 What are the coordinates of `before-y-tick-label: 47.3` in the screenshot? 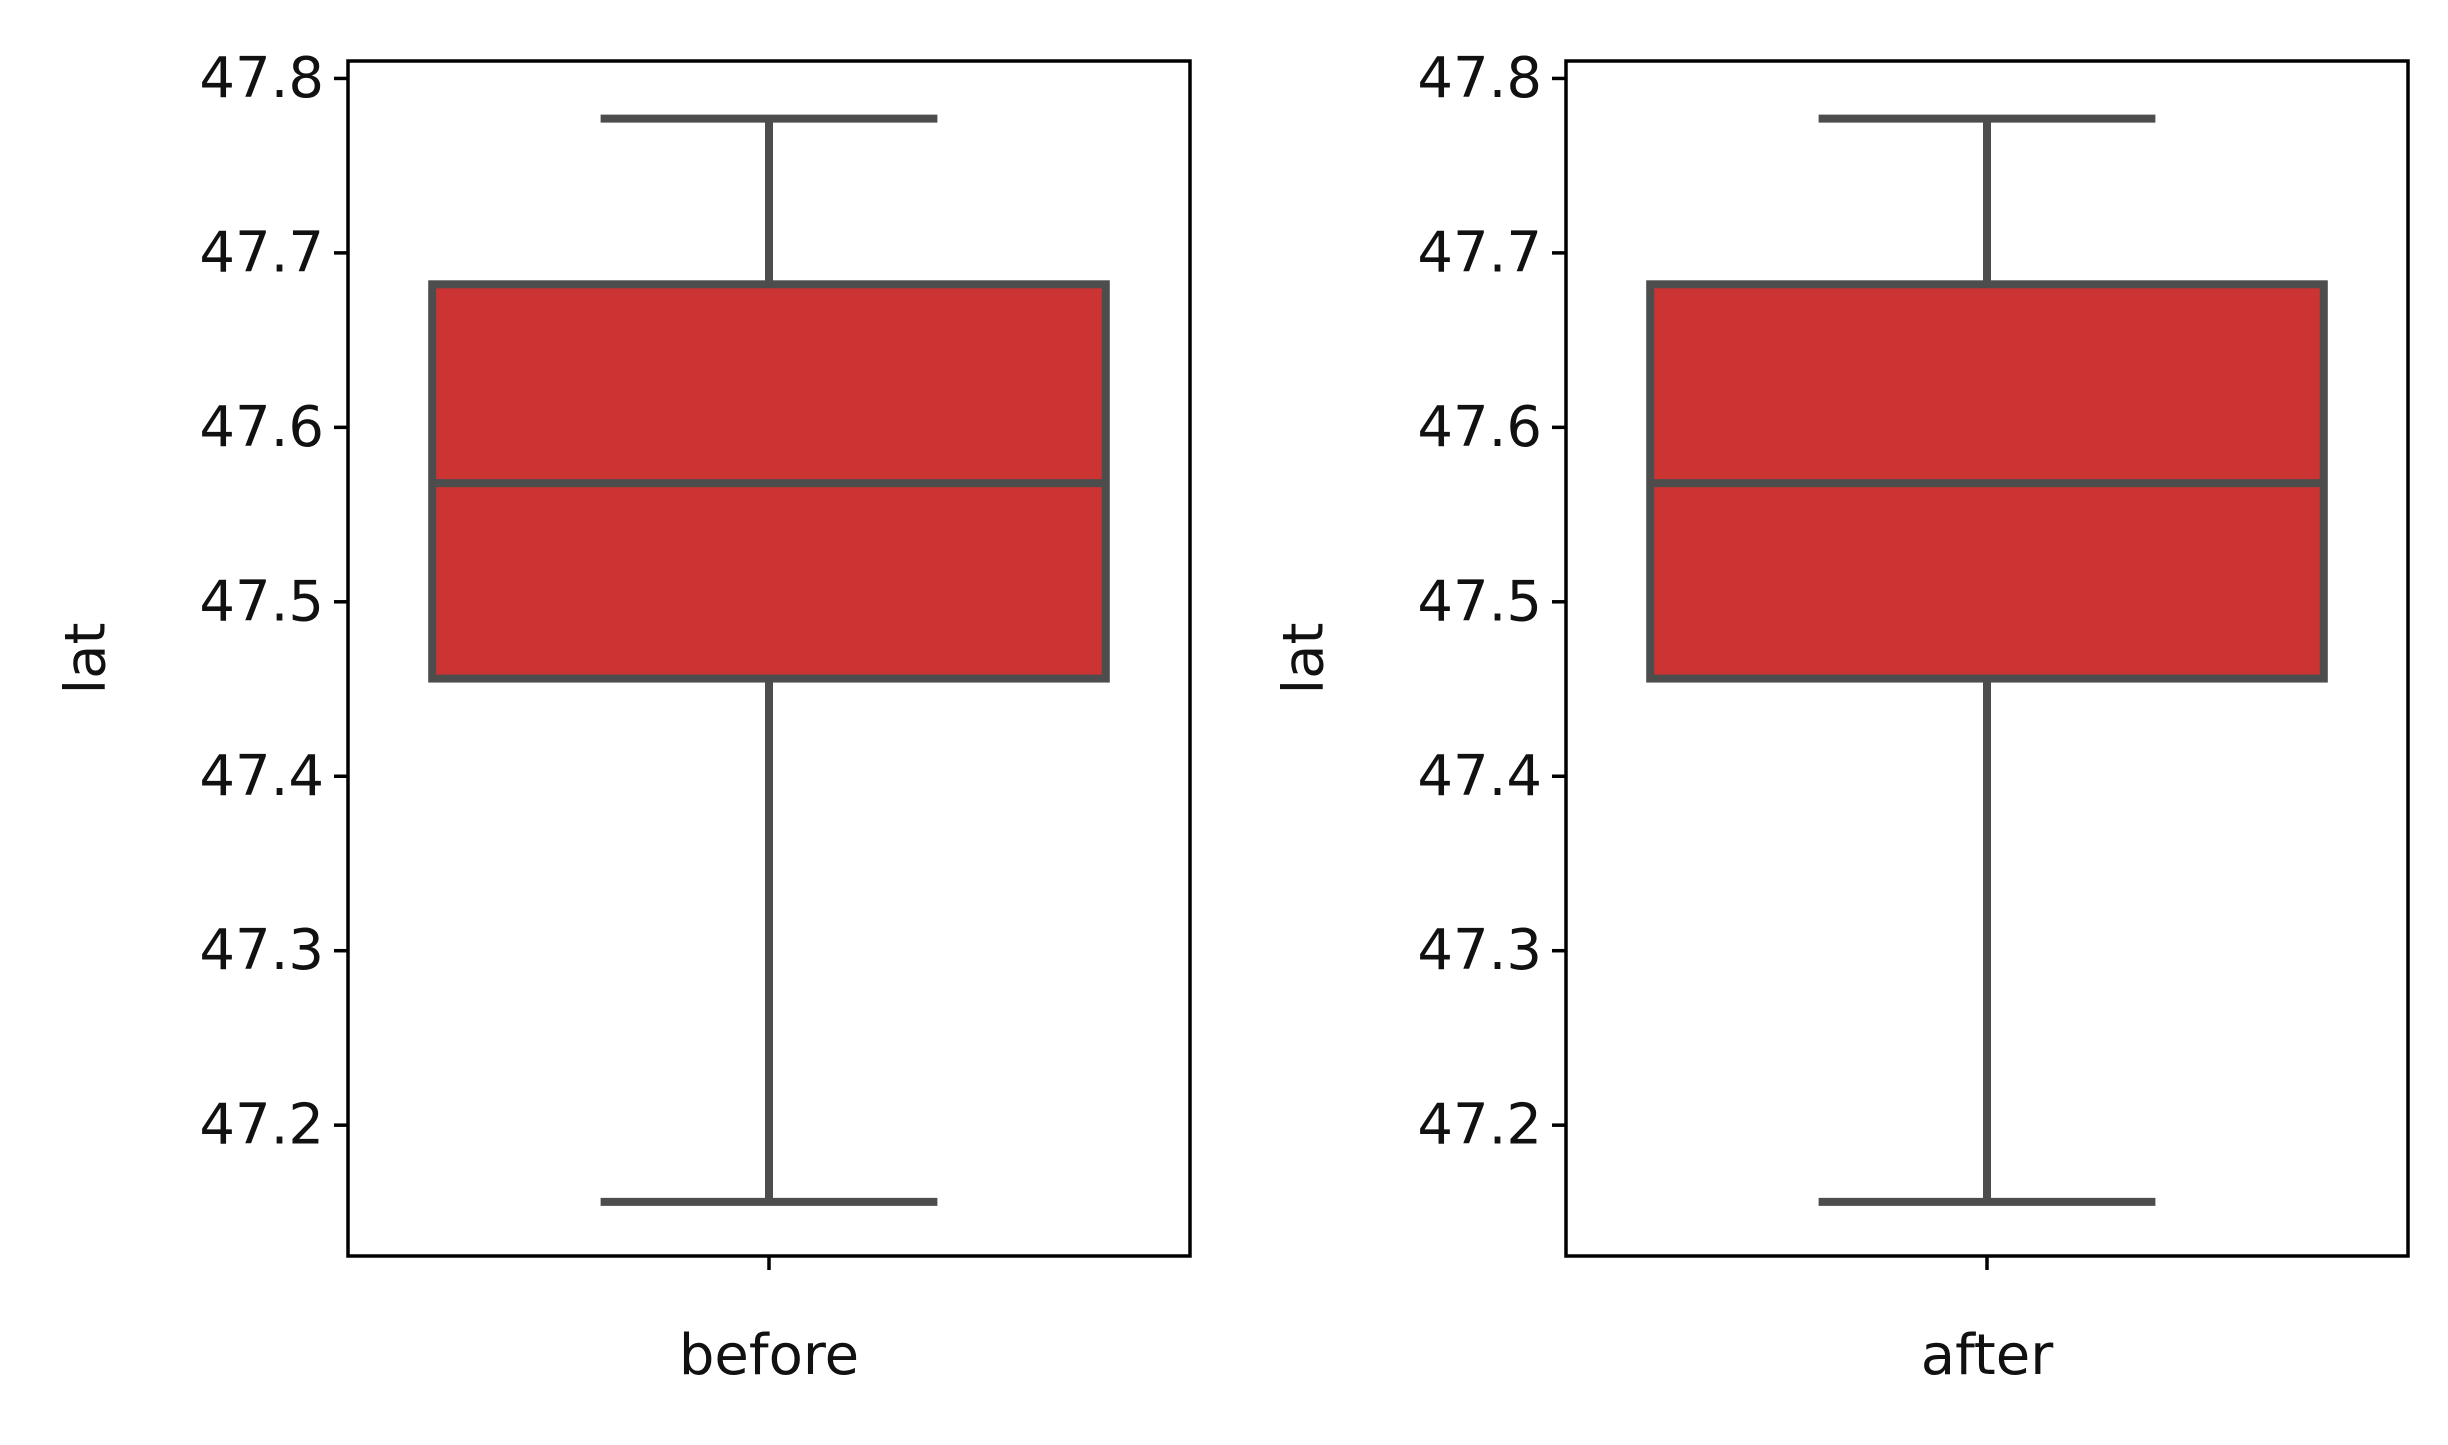 It's located at (261, 950).